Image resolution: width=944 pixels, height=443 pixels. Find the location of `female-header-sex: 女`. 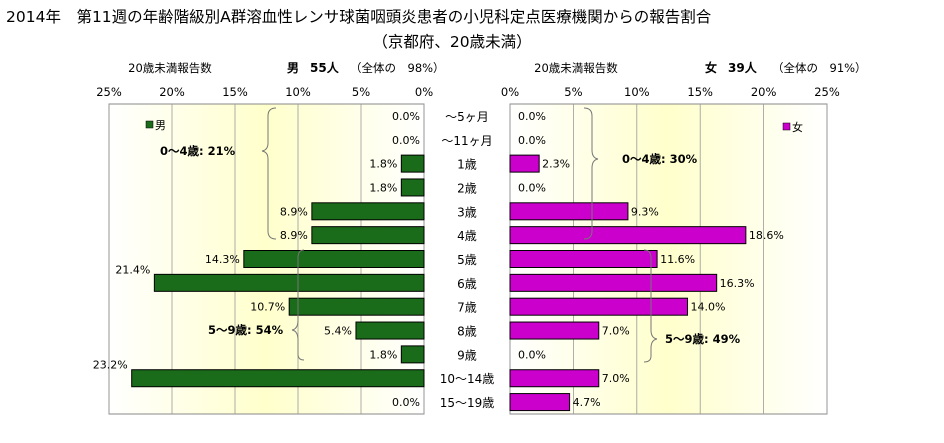

female-header-sex: 女 is located at coordinates (711, 67).